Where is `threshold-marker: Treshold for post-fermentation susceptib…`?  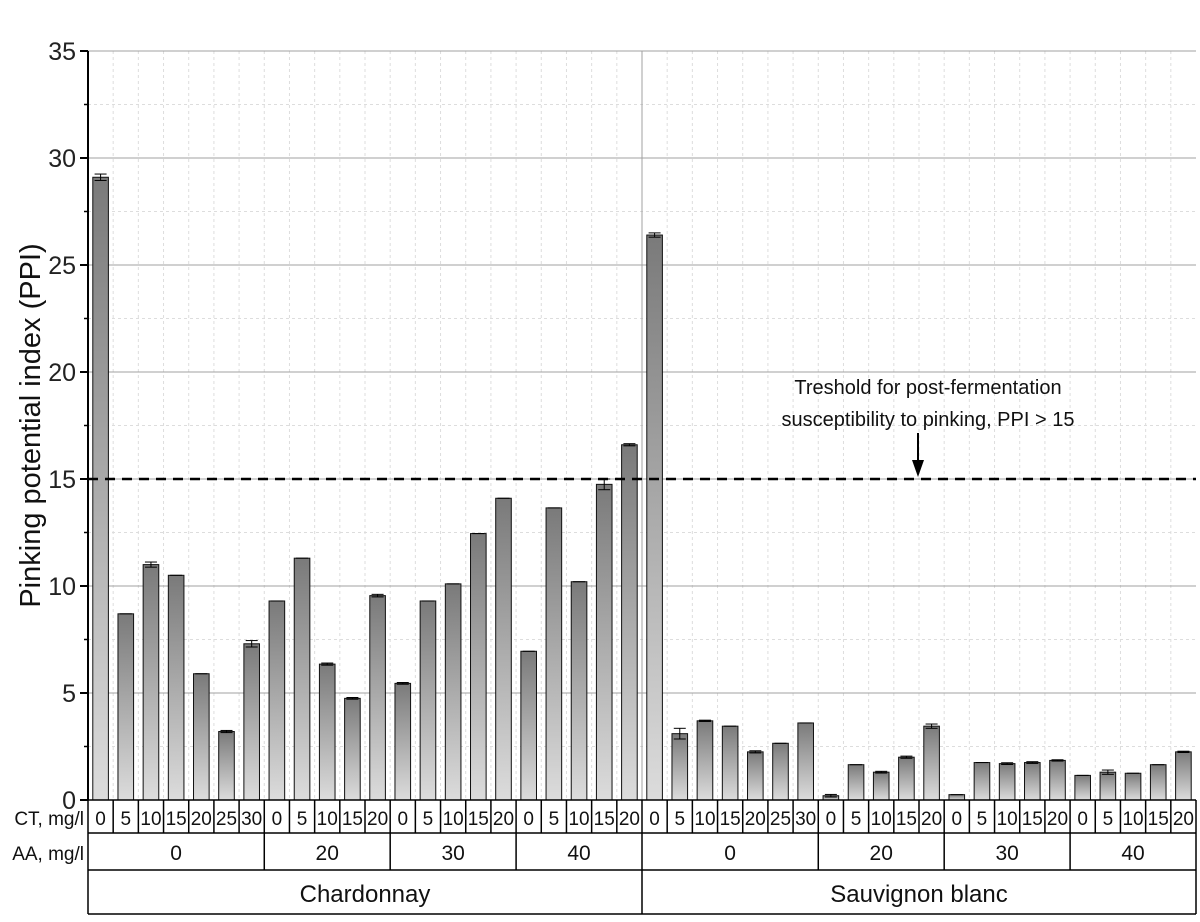
threshold-marker: Treshold for post-fermentation susceptib… is located at coordinates (642, 429).